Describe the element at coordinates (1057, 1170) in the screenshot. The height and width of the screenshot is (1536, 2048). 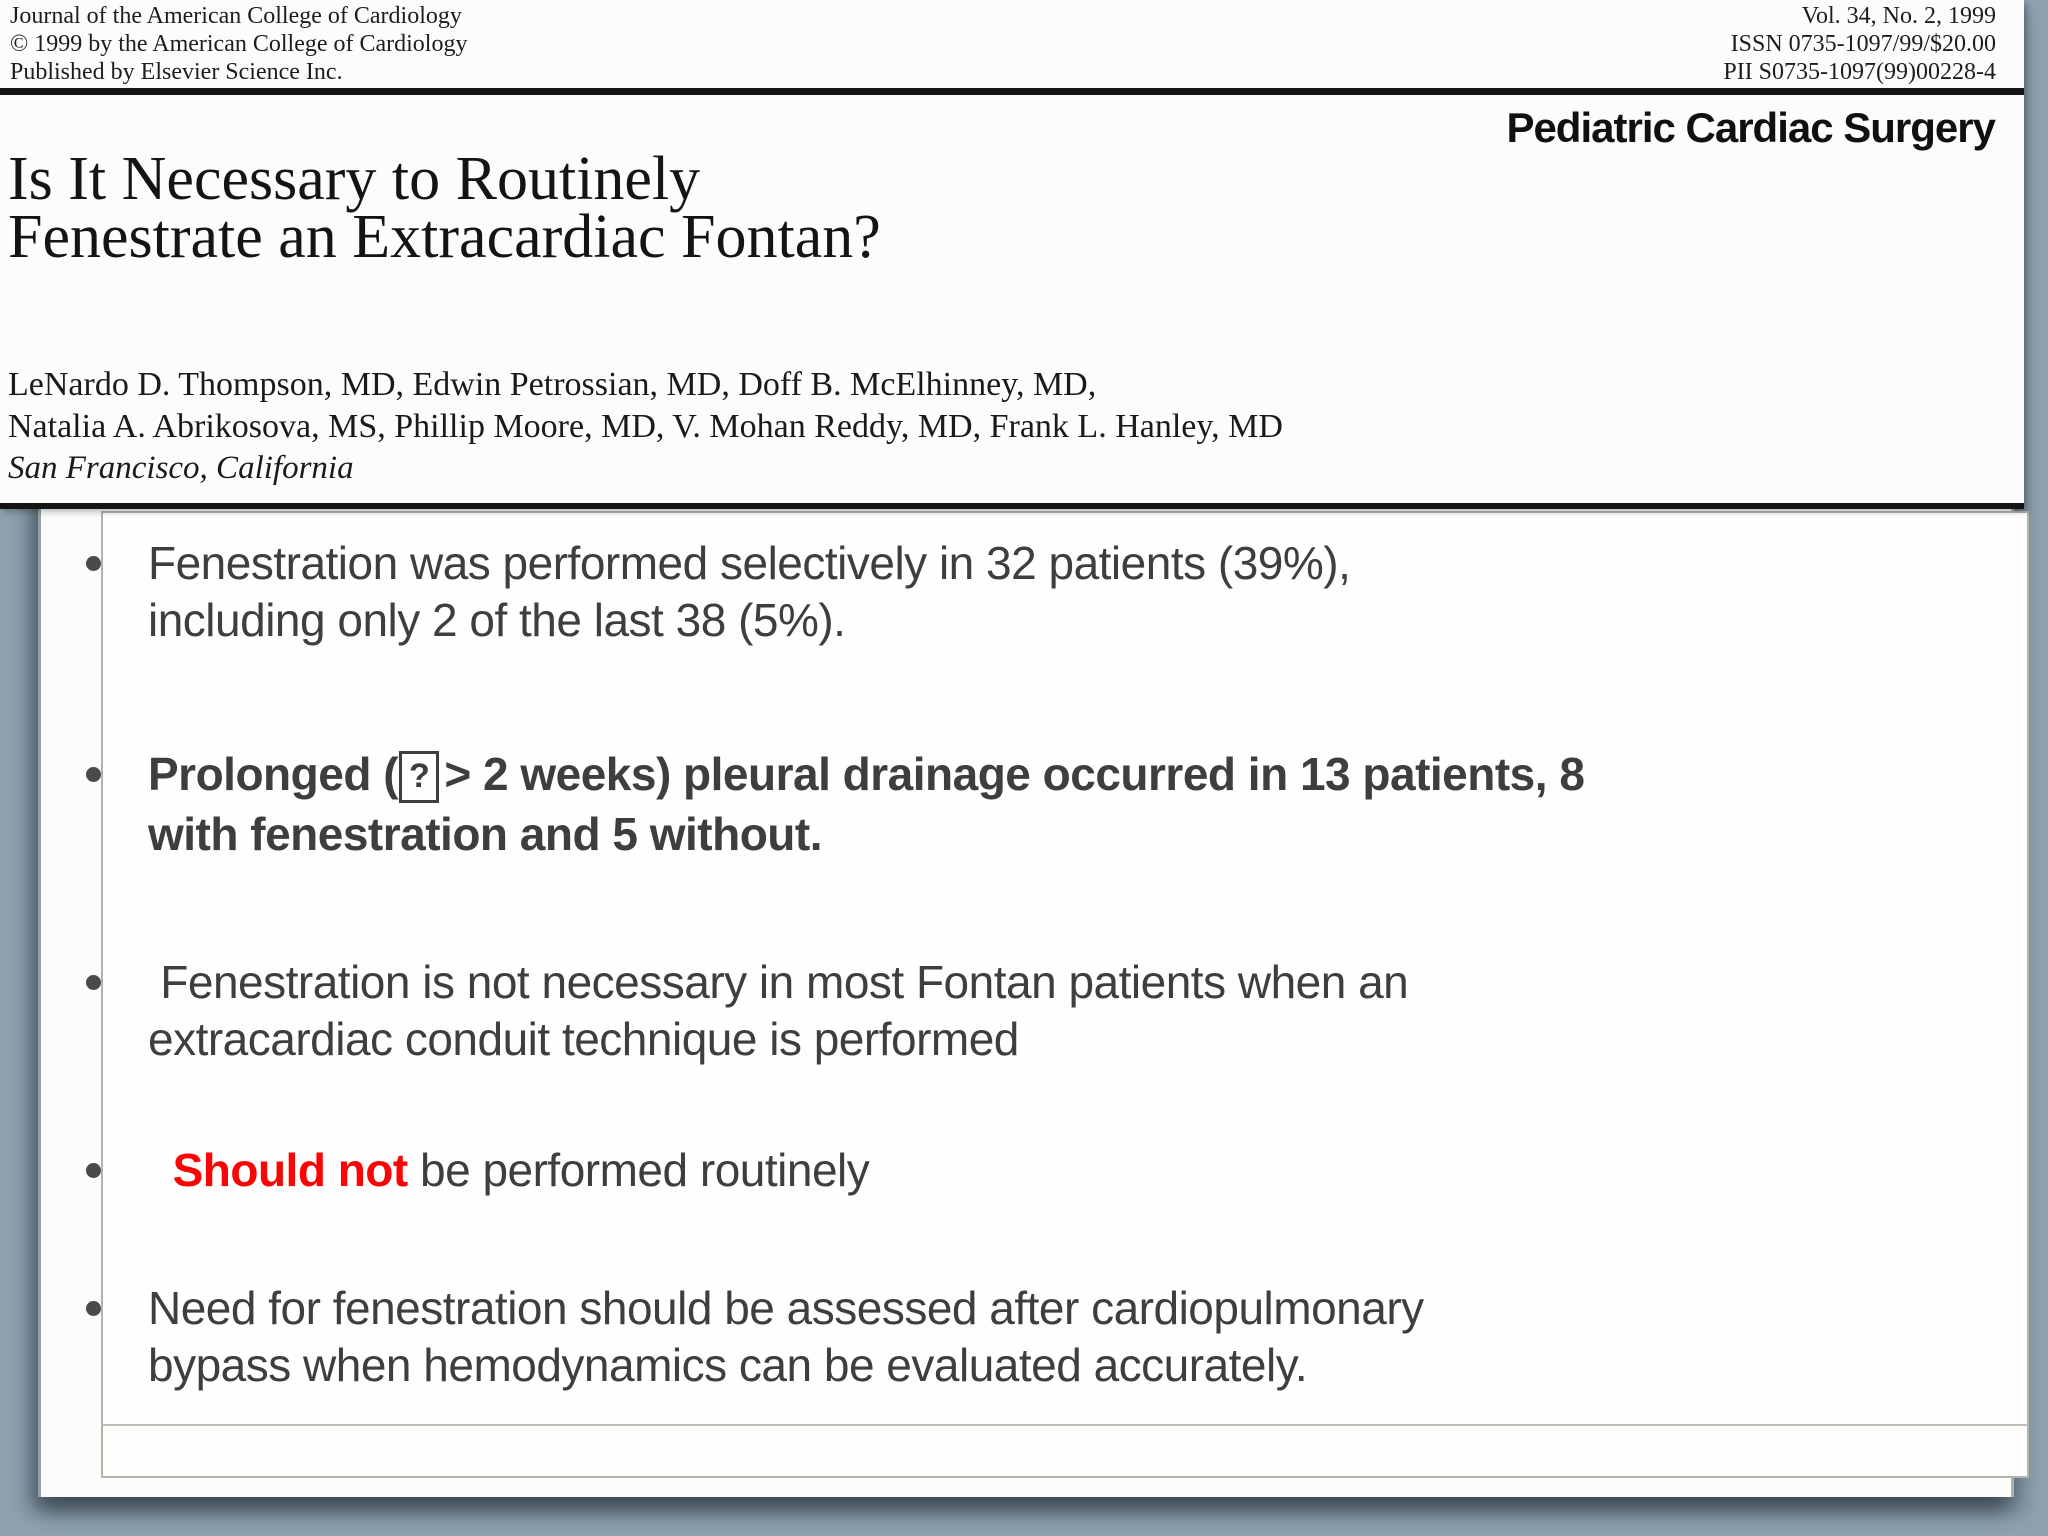
I see `bullet-item: Should not be performed routinely` at that location.